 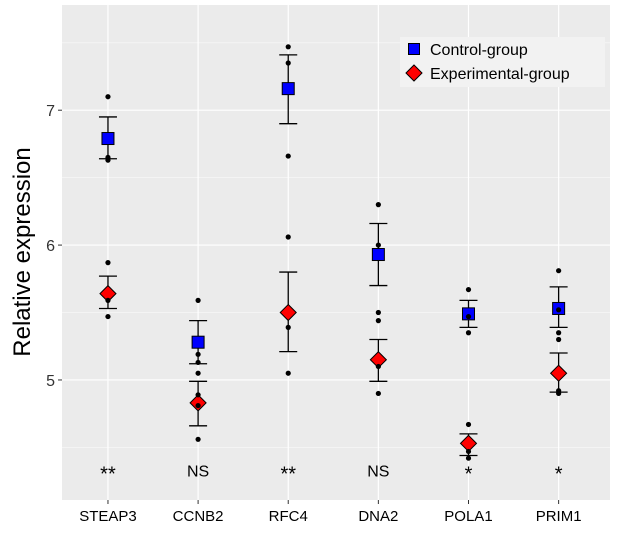 I want to click on legend-square-icon, so click(x=414, y=49).